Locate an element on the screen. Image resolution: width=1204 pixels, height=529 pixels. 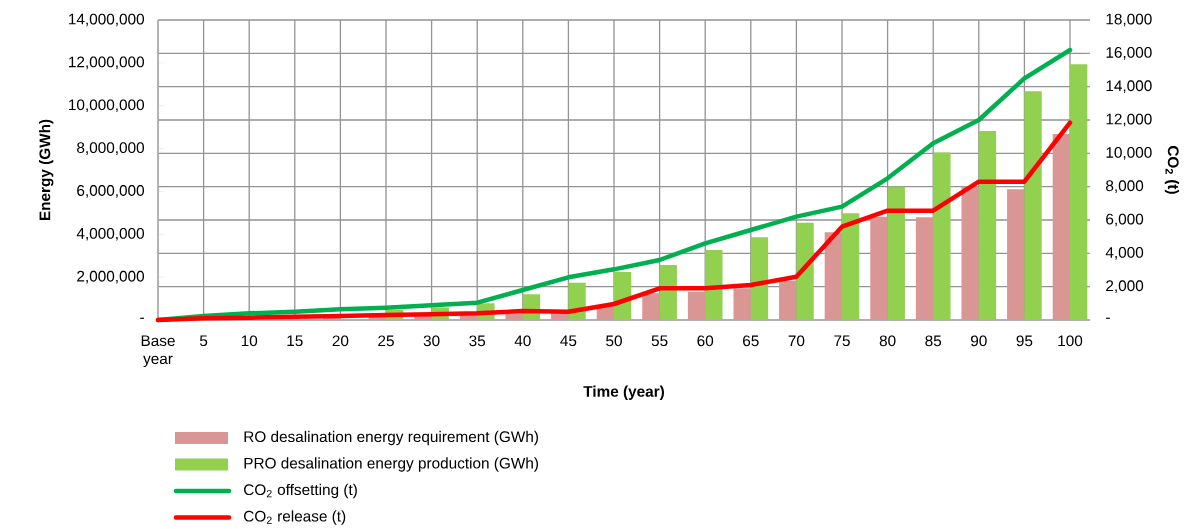
x-tick-label: 35 is located at coordinates (477, 341).